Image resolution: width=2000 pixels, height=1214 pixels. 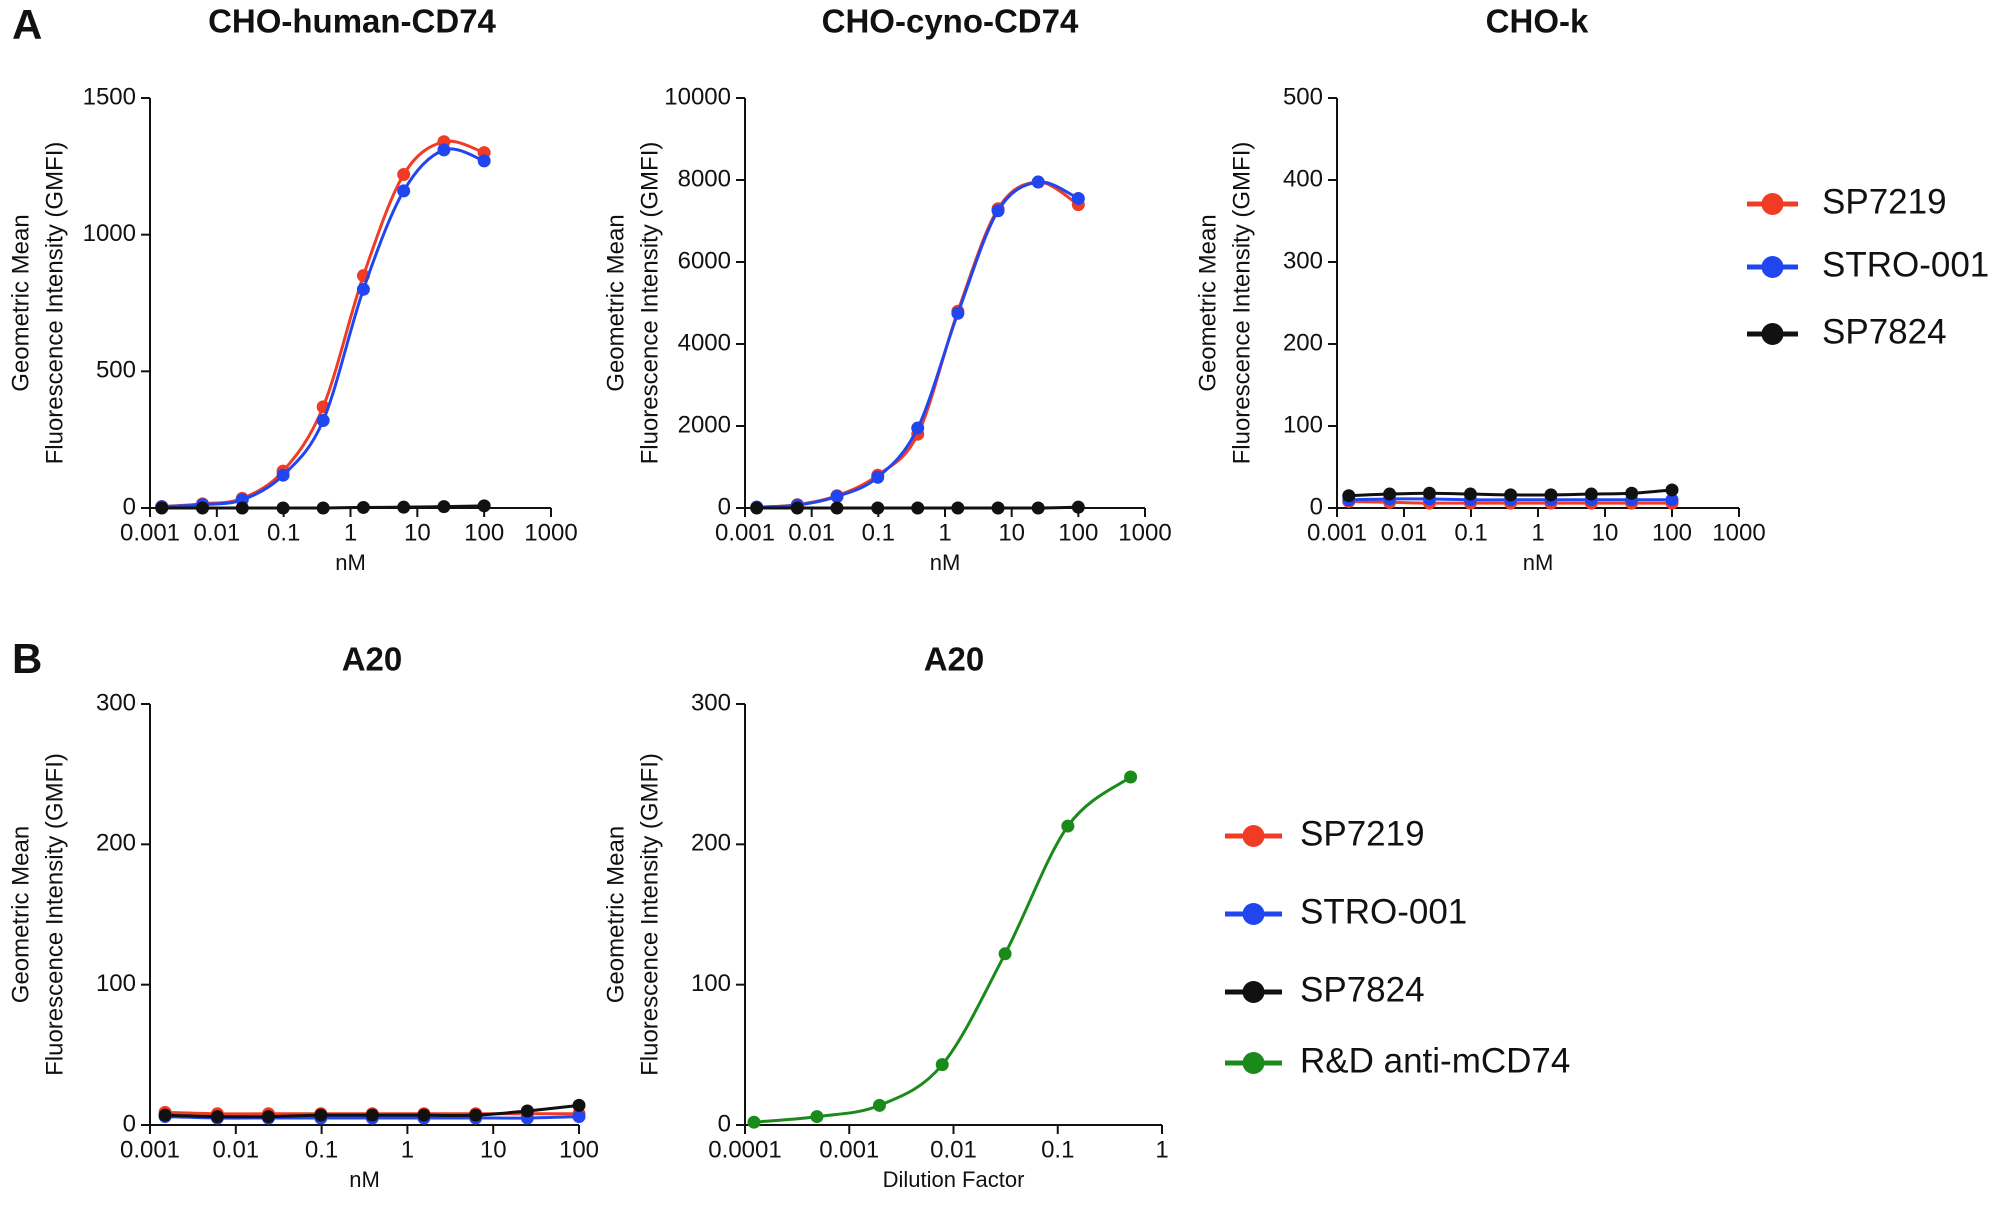 I want to click on x-axis-label: Dilution Factor, so click(x=954, y=1179).